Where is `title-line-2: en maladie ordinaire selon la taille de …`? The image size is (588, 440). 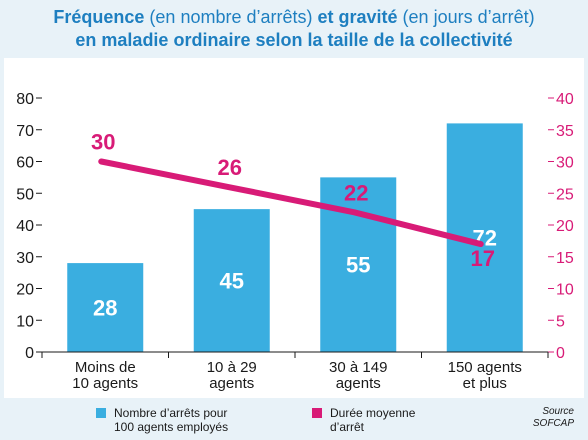 title-line-2: en maladie ordinaire selon la taille de … is located at coordinates (294, 40).